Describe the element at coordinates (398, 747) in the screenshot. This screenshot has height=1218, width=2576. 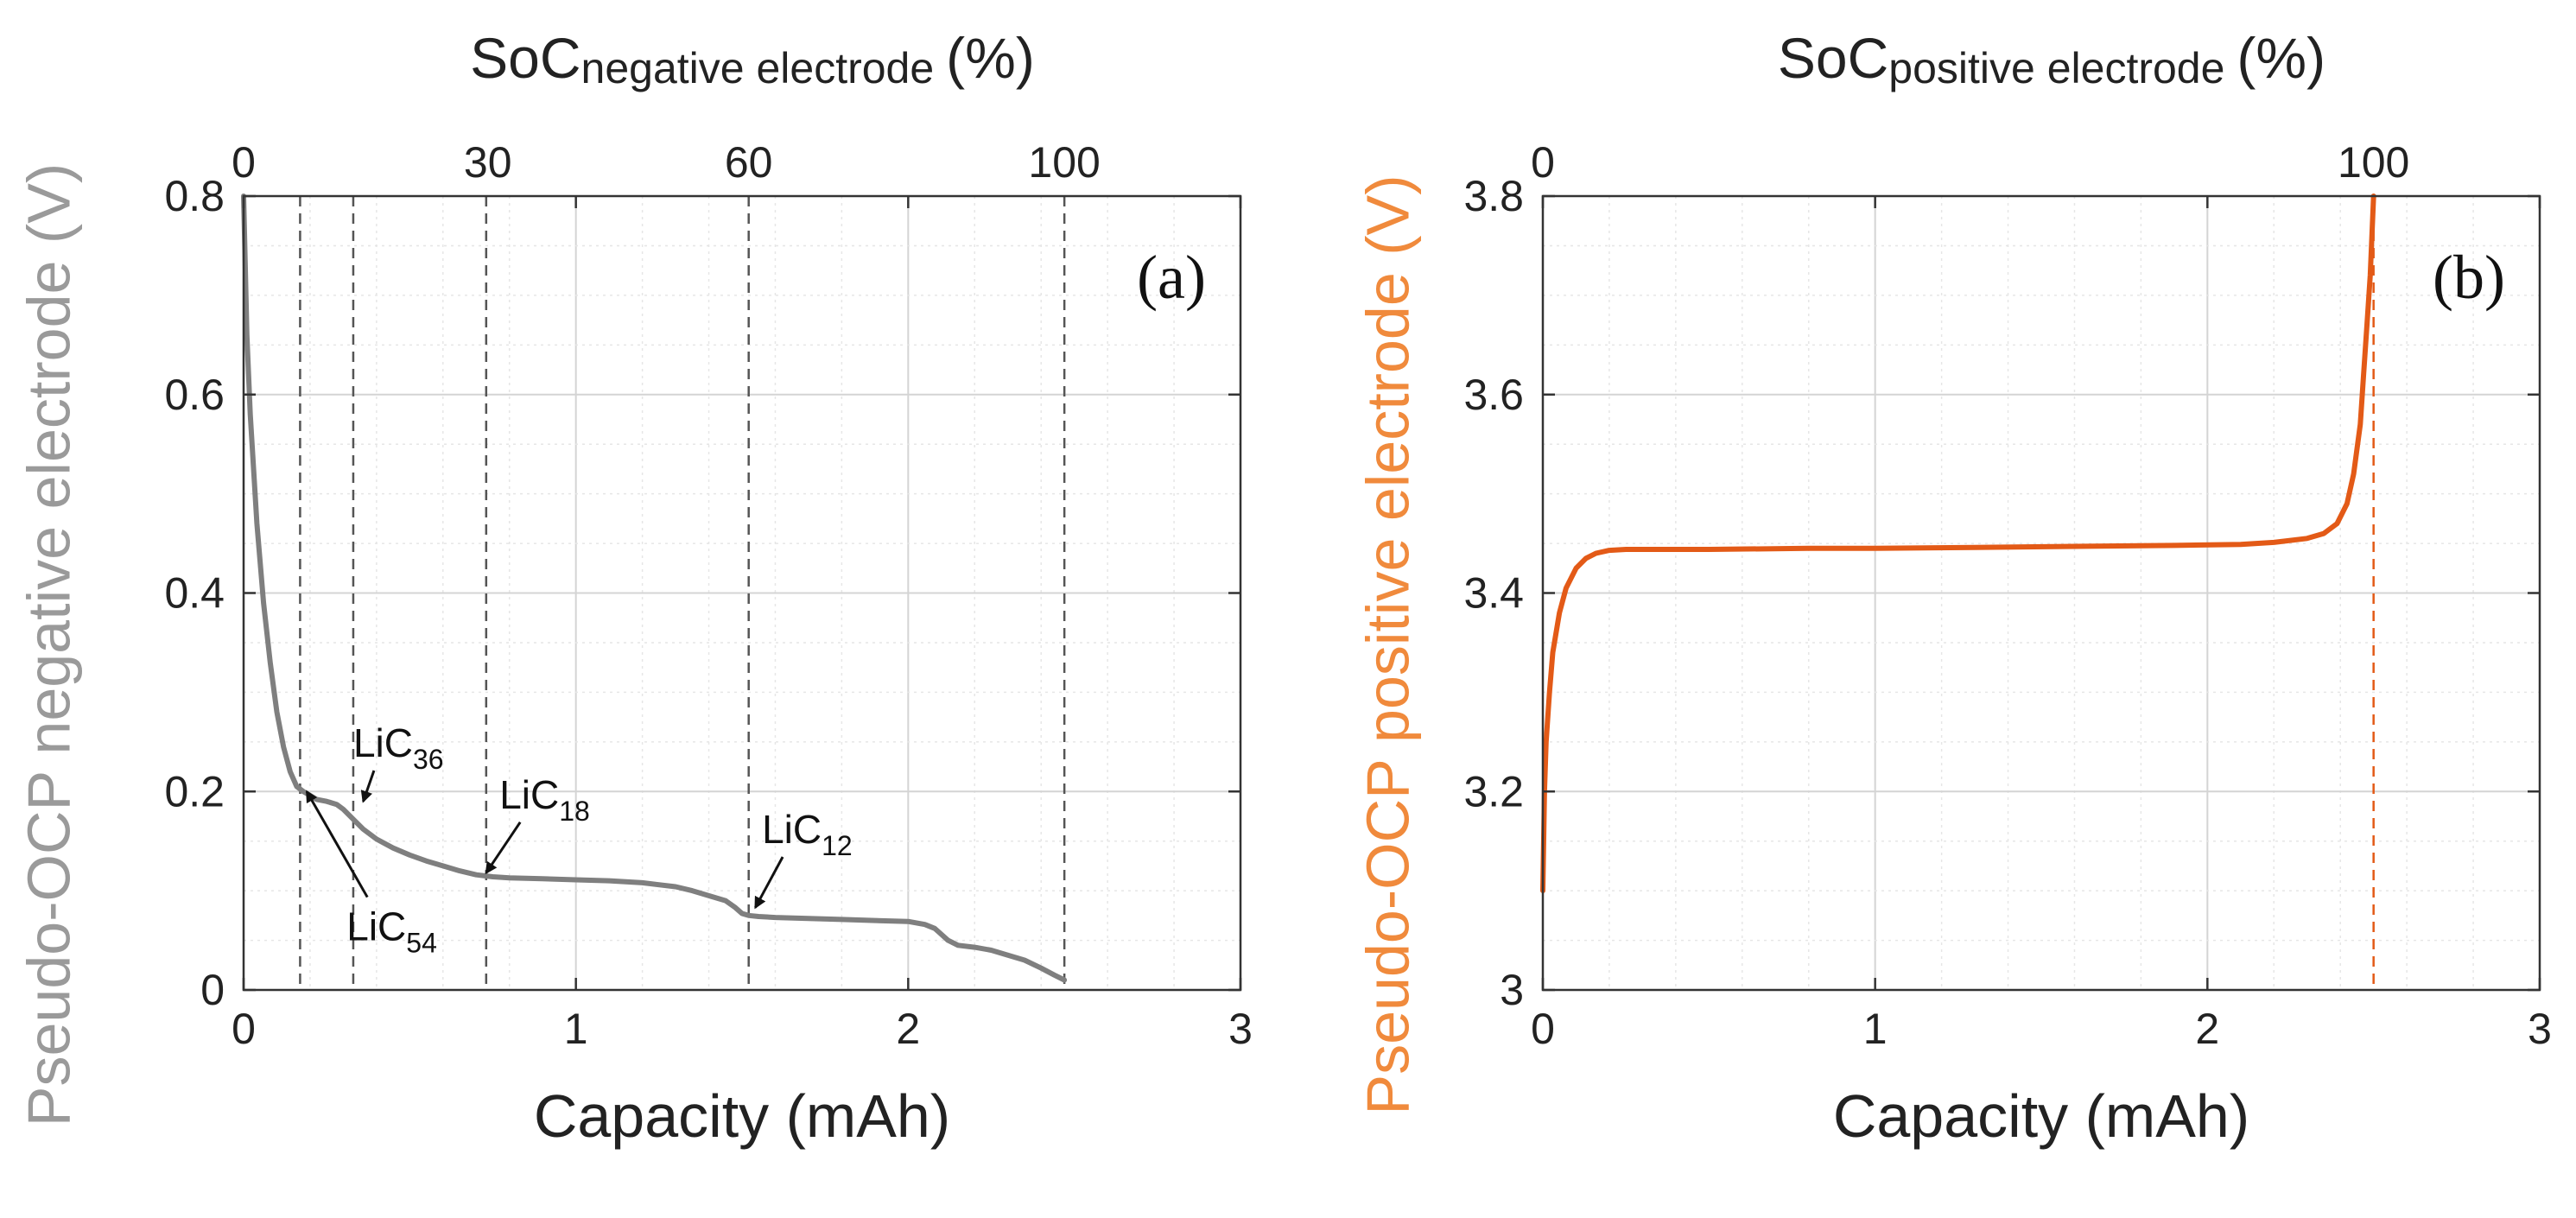
I see `annotation-label: LiC36` at that location.